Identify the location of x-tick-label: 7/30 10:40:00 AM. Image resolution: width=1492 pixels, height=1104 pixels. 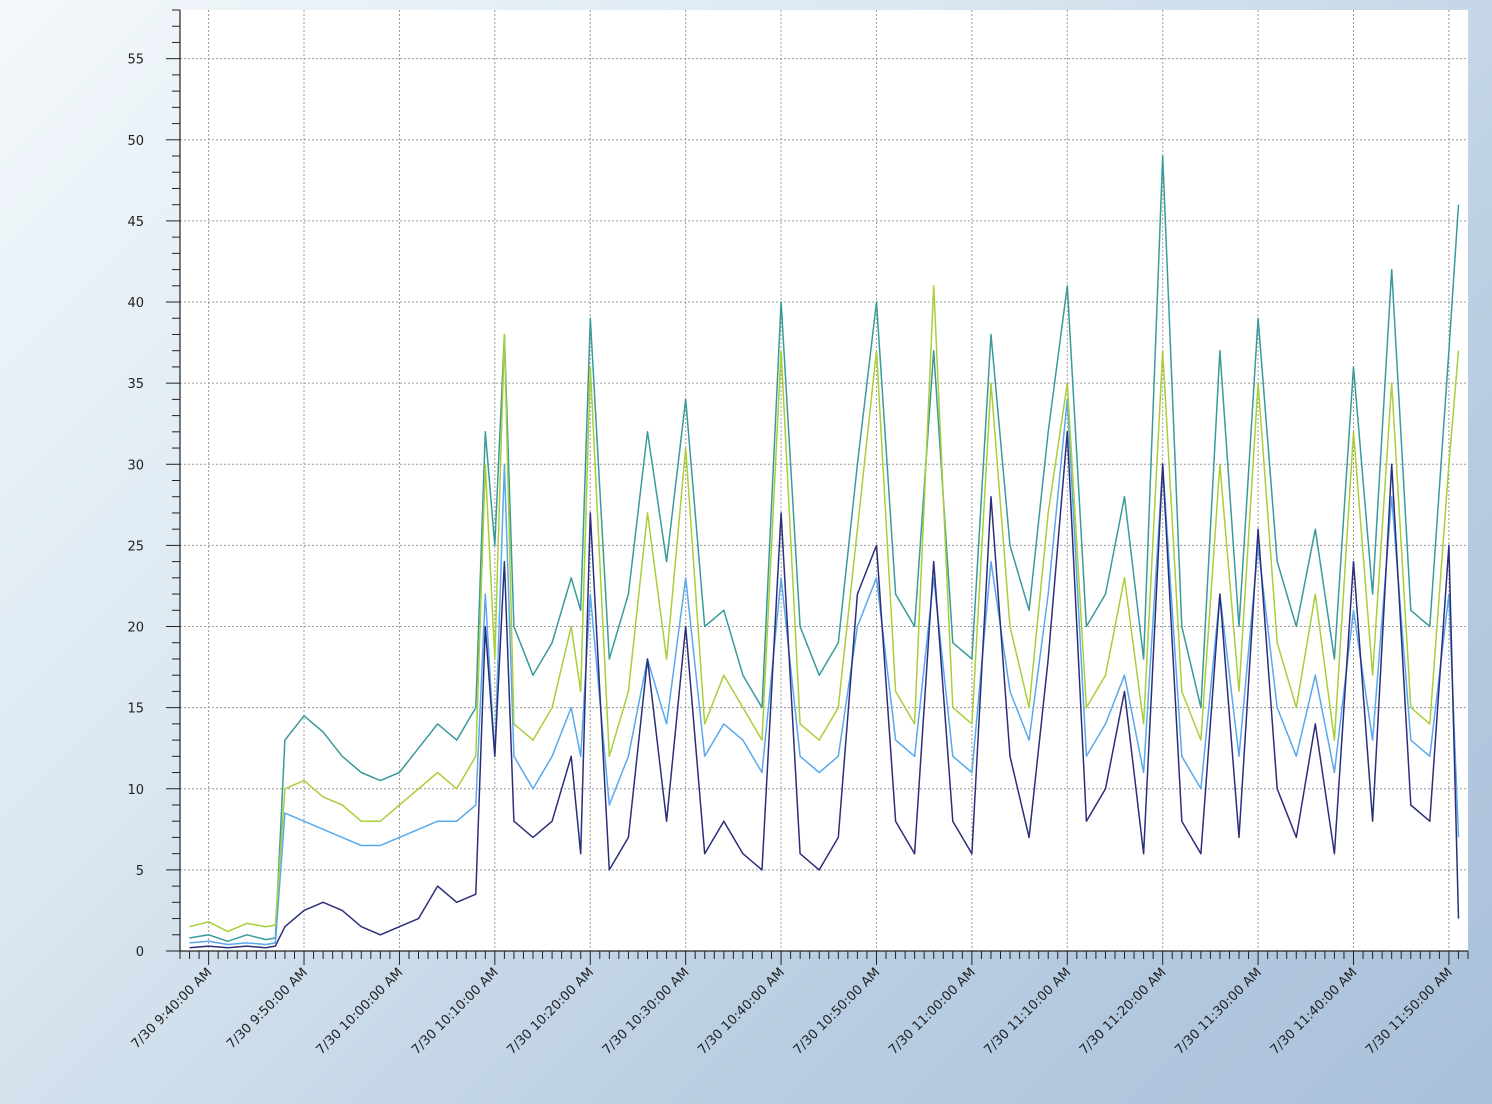
(741, 1011).